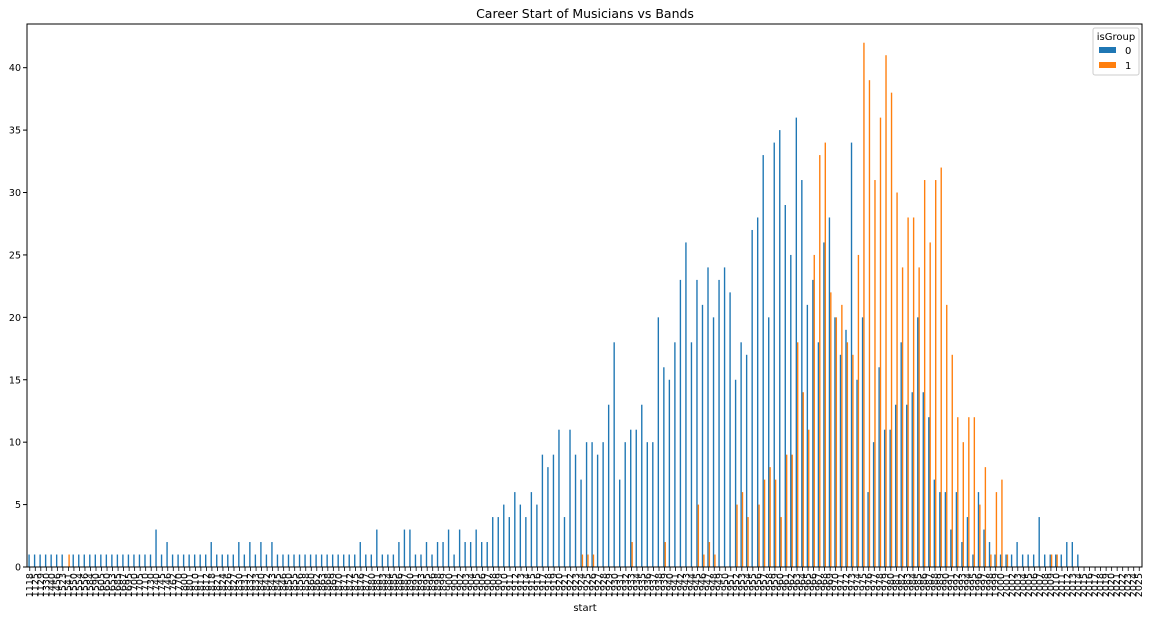 The height and width of the screenshot is (620, 1152). What do you see at coordinates (736, 585) in the screenshot?
I see `x-tick-label: 1952` at bounding box center [736, 585].